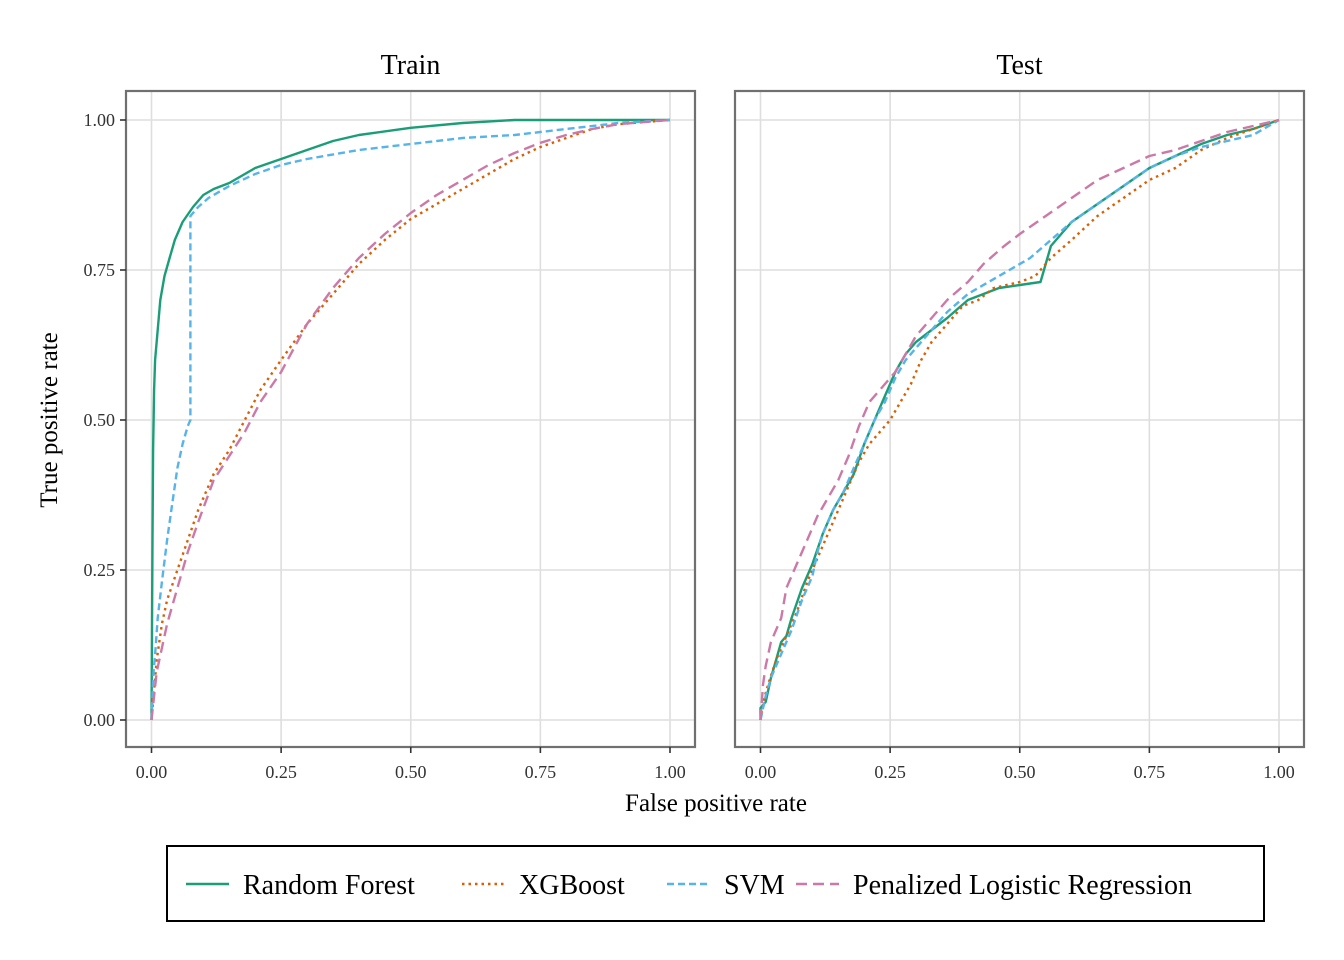  What do you see at coordinates (49, 419) in the screenshot?
I see `y-axis-title: True positive rate` at bounding box center [49, 419].